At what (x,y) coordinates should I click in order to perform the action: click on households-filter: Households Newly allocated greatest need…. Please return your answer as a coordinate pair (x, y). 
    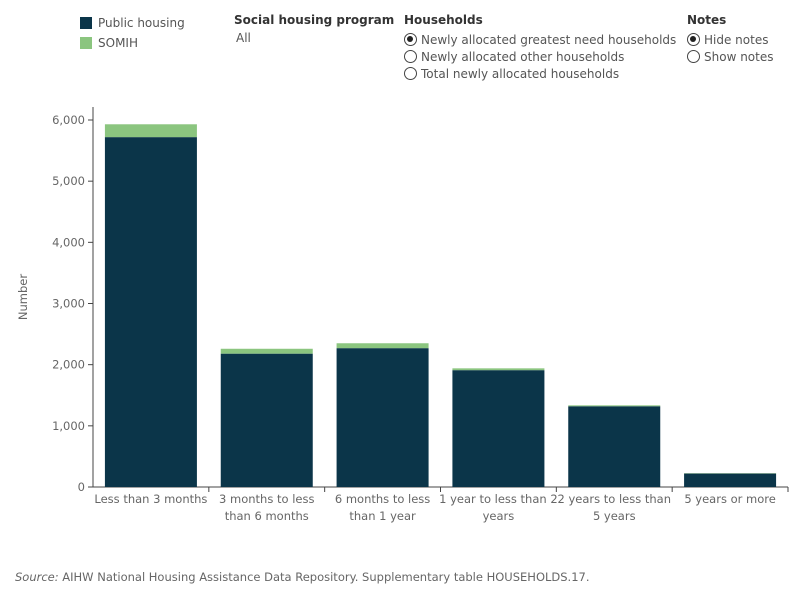
    Looking at the image, I should click on (540, 47).